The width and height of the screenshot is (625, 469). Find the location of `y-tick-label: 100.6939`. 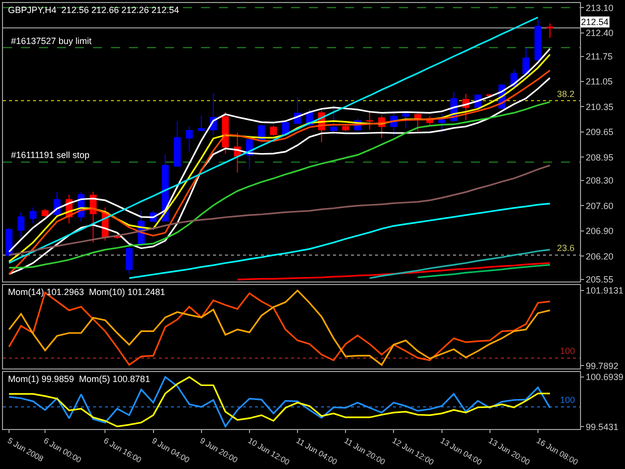

y-tick-label: 100.6939 is located at coordinates (605, 377).